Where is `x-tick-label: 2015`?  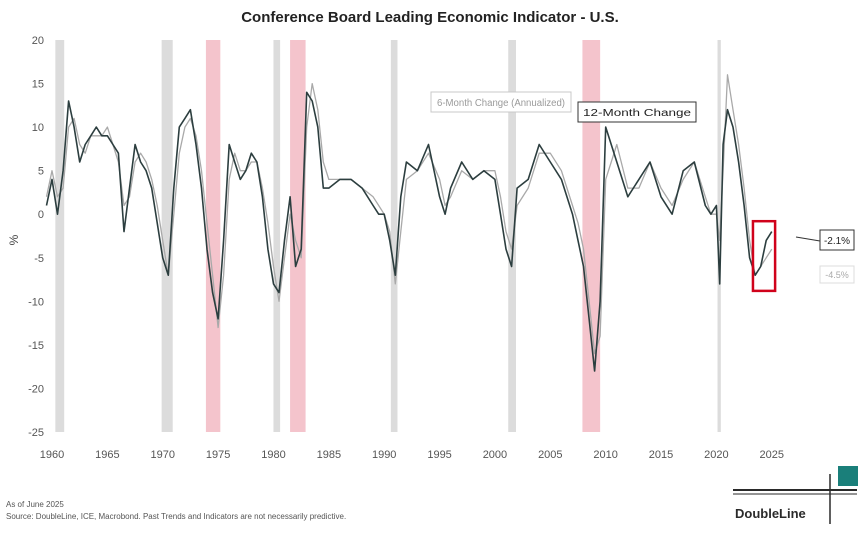 x-tick-label: 2015 is located at coordinates (661, 455).